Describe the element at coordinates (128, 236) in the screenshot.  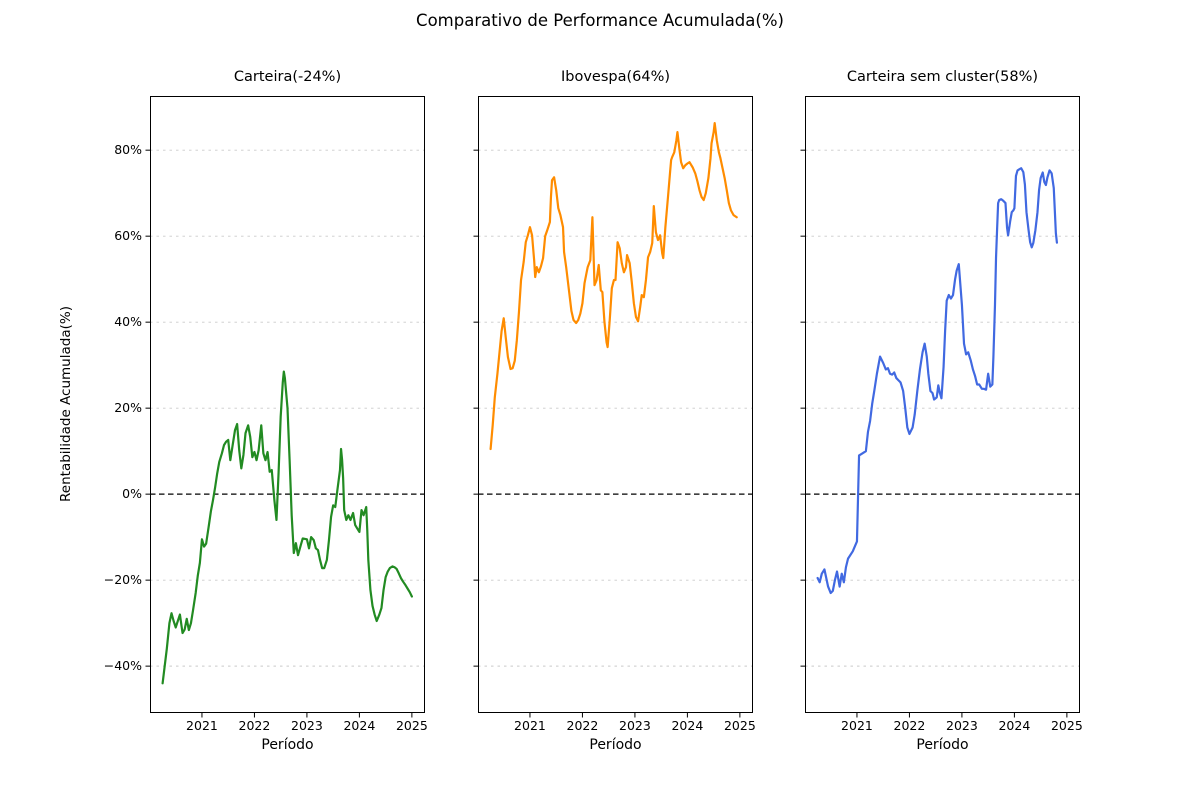
I see `y-tick-label: 60%` at that location.